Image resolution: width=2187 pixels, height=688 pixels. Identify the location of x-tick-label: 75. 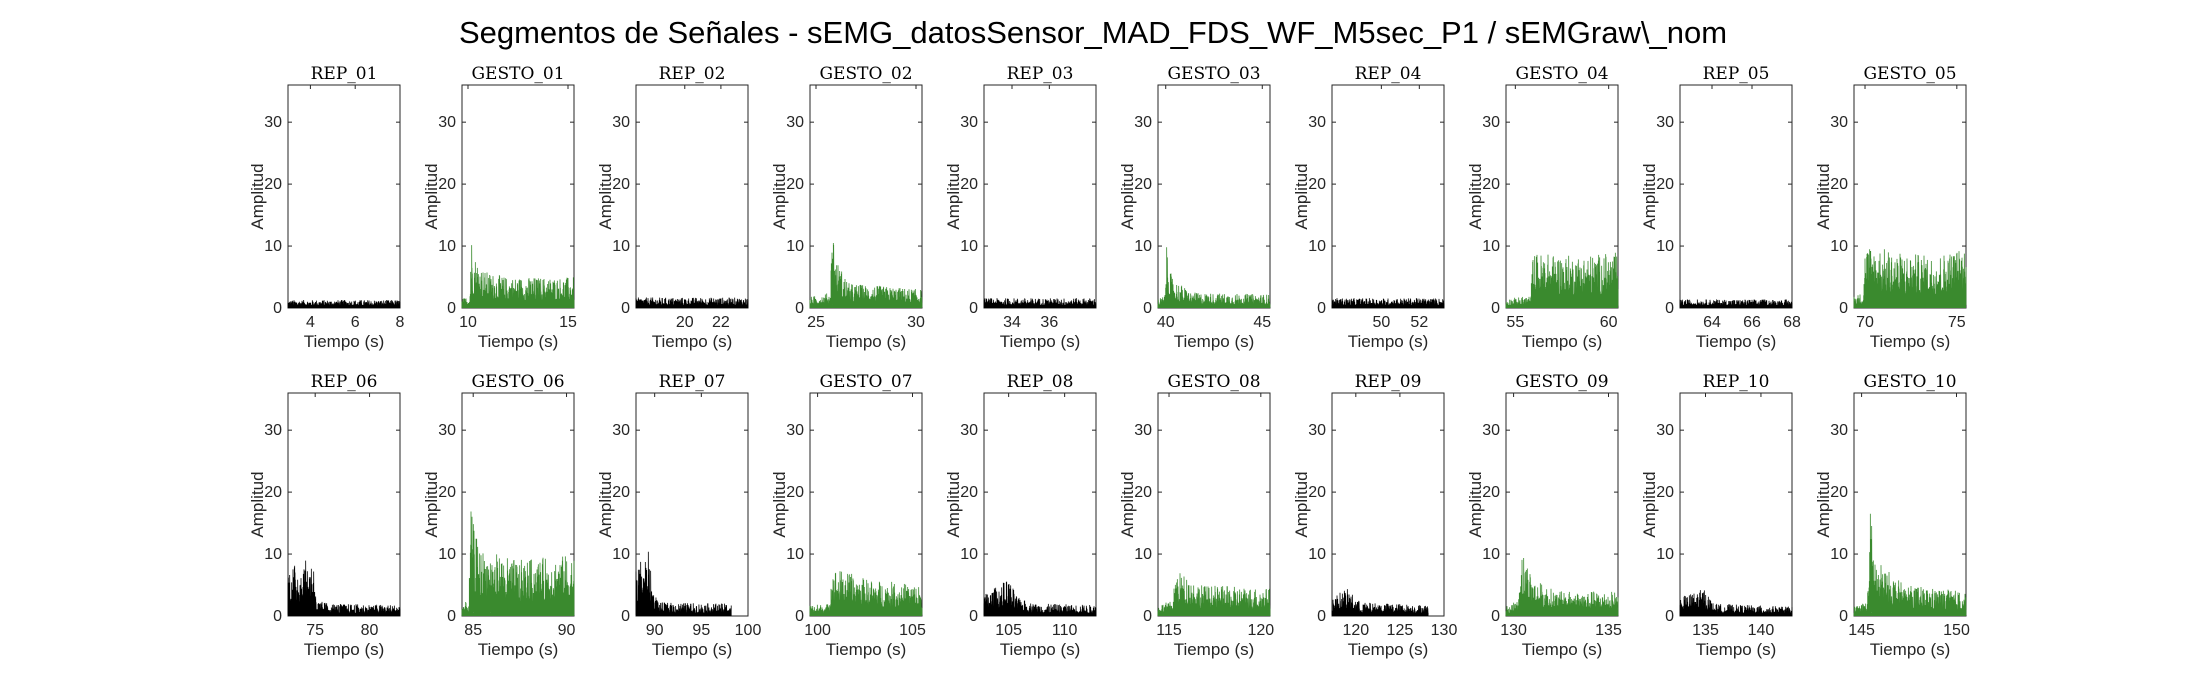
(1957, 322).